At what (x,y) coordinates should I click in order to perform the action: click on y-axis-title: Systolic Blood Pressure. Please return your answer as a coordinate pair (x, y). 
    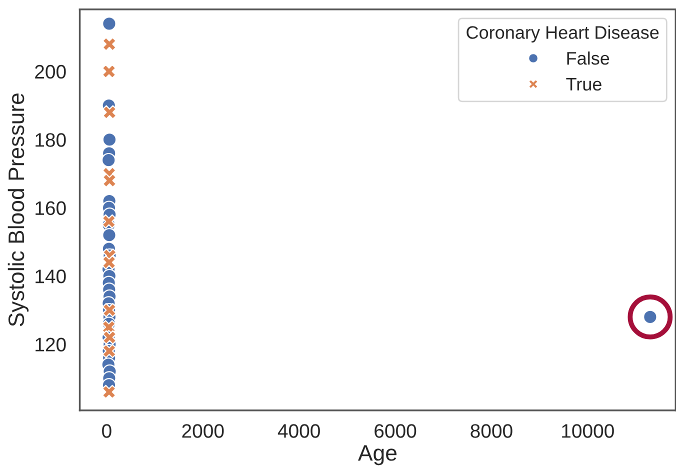
    Looking at the image, I should click on (18, 210).